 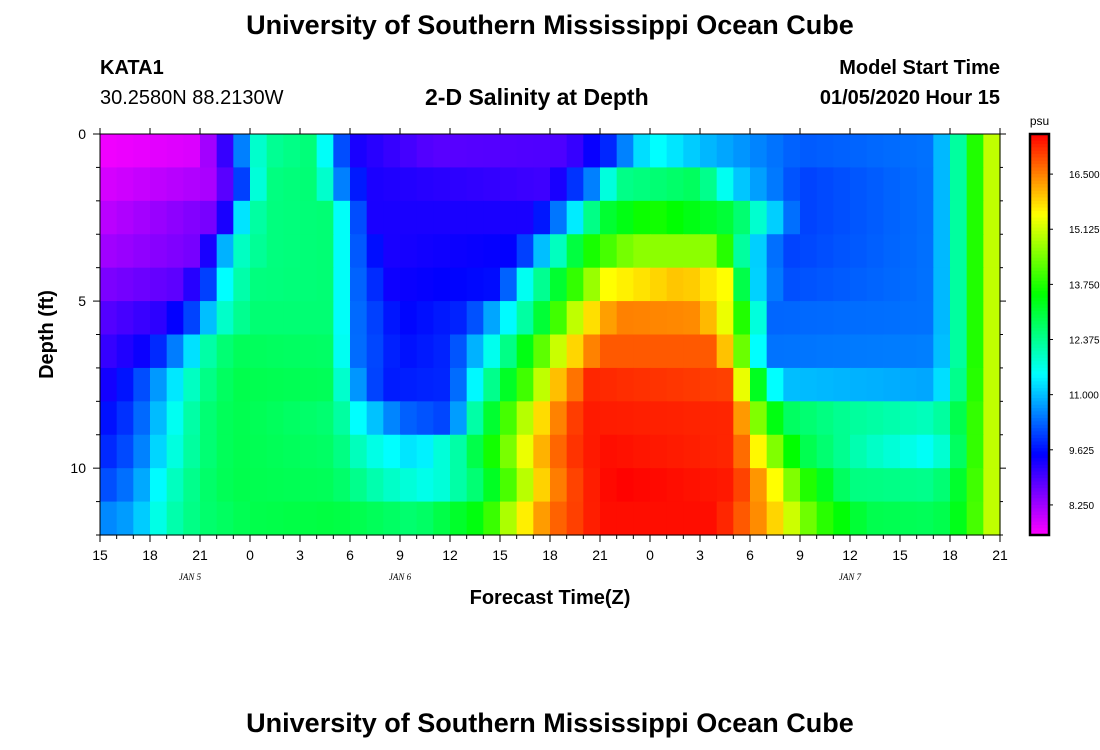 I want to click on x-tick-label: 12, so click(x=450, y=555).